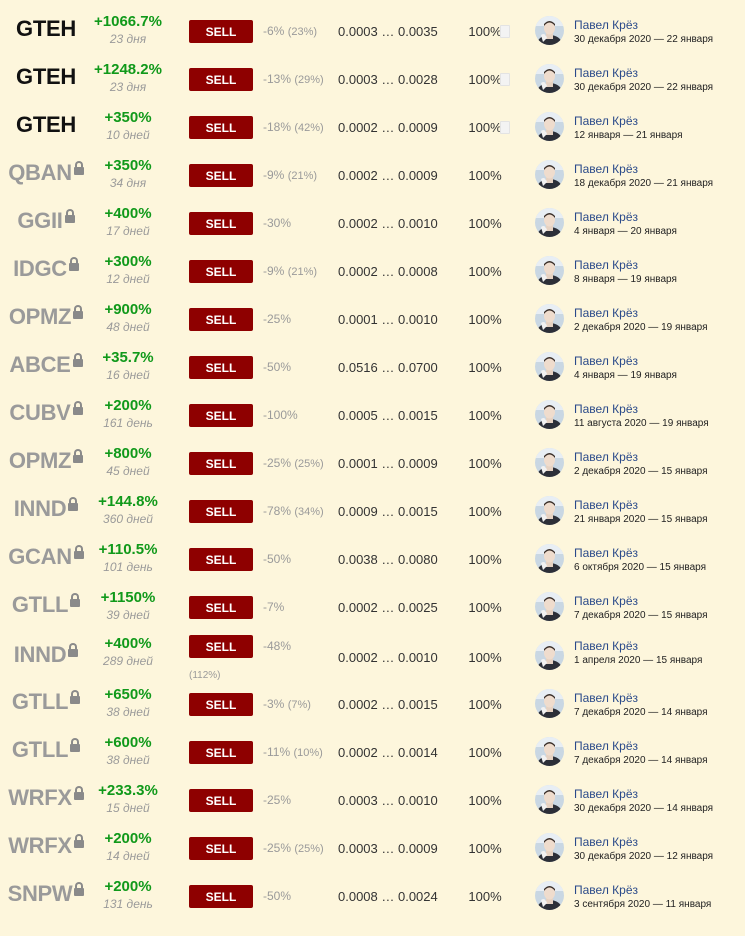 This screenshot has width=745, height=936. What do you see at coordinates (644, 183) in the screenshot?
I see `date-range: 18 декабря 2020 — 21 января` at bounding box center [644, 183].